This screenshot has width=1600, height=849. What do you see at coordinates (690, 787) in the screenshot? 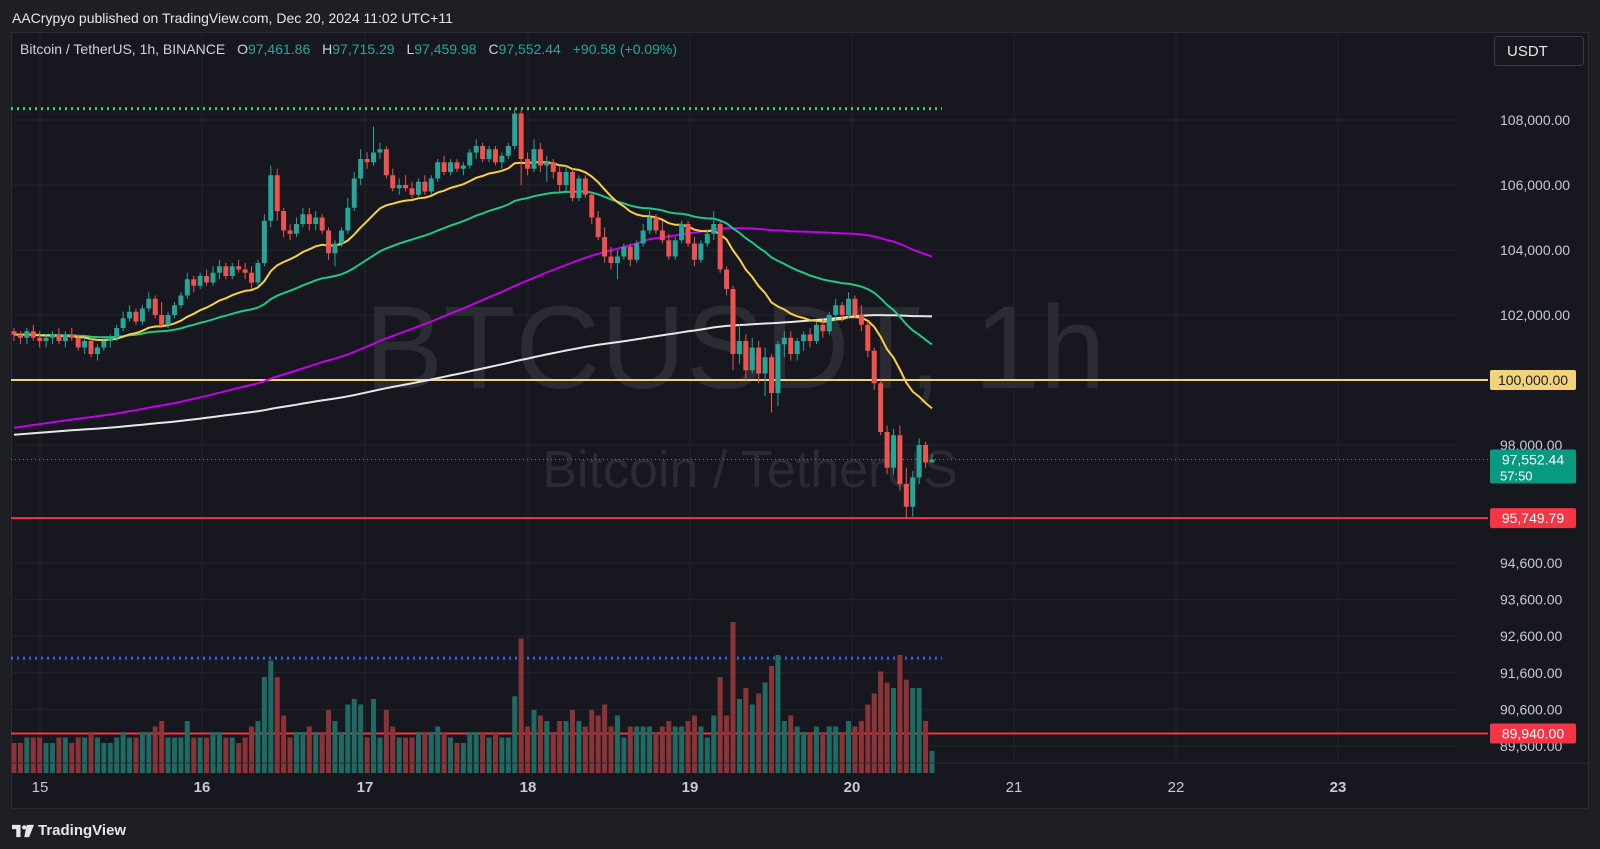
I see `time-tick-label: 19` at bounding box center [690, 787].